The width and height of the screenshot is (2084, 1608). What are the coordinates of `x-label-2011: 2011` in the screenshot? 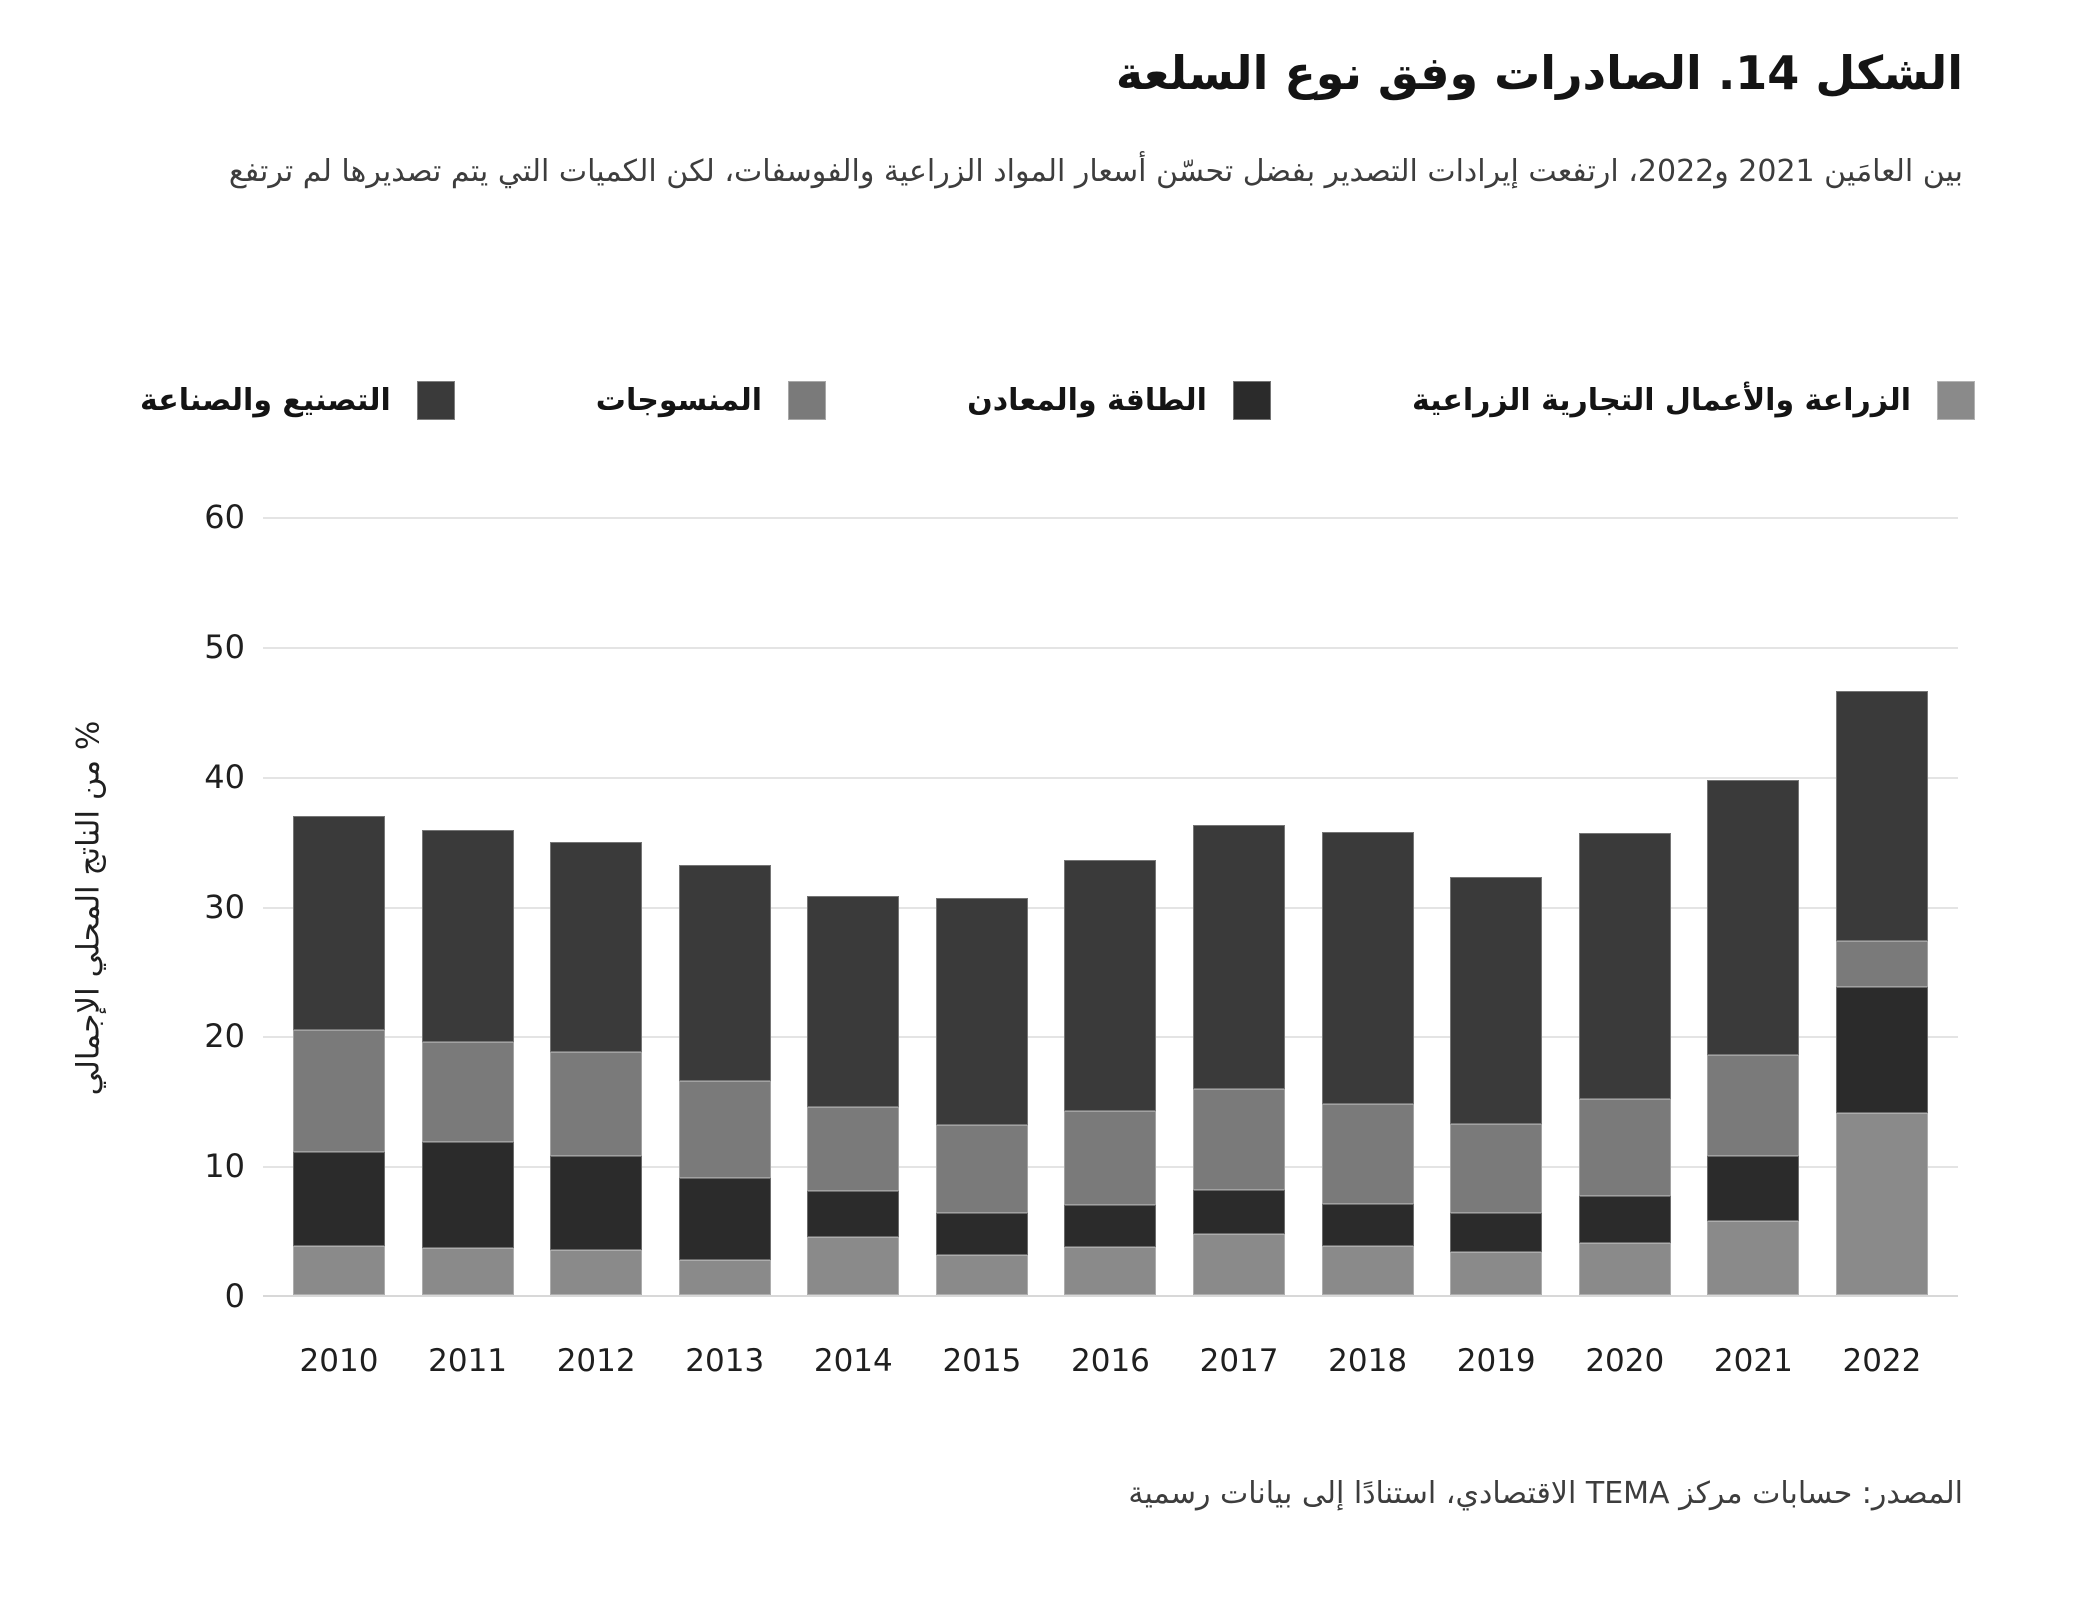 It's located at (468, 1361).